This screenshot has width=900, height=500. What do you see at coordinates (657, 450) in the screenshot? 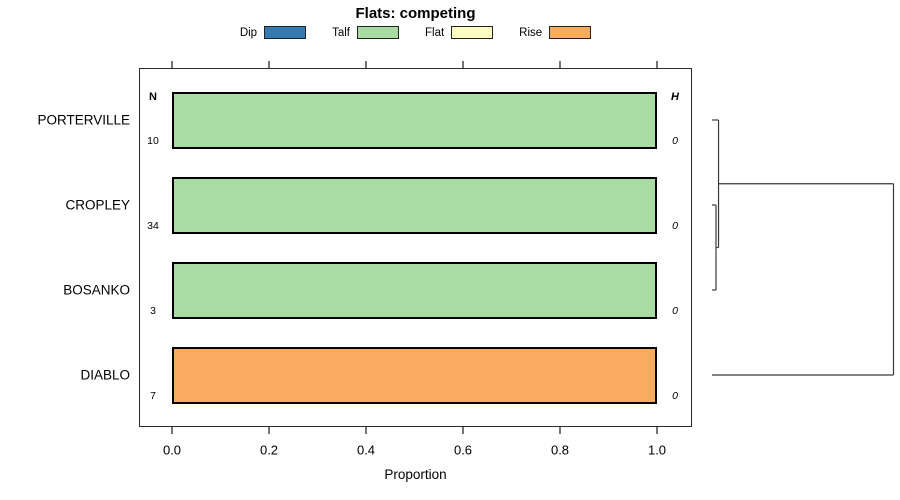
I see `x-tick-label: 1.0` at bounding box center [657, 450].